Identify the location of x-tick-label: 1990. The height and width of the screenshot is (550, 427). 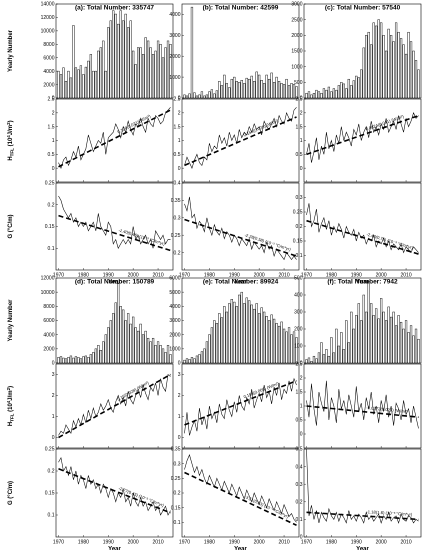
(356, 276).